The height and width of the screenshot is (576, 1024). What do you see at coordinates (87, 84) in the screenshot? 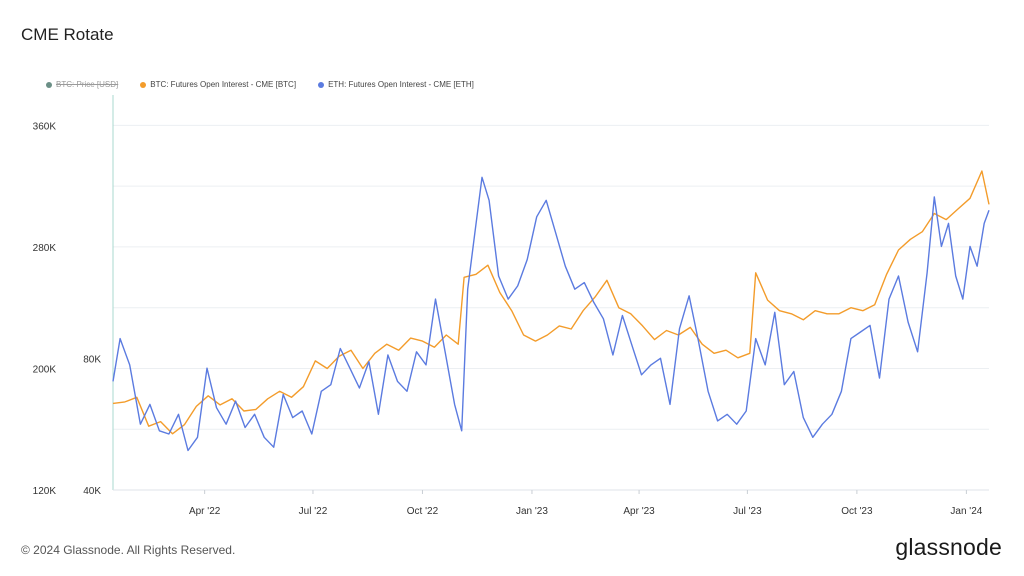
I see `legend-label-btc-price: BTC: Price [USD]` at bounding box center [87, 84].